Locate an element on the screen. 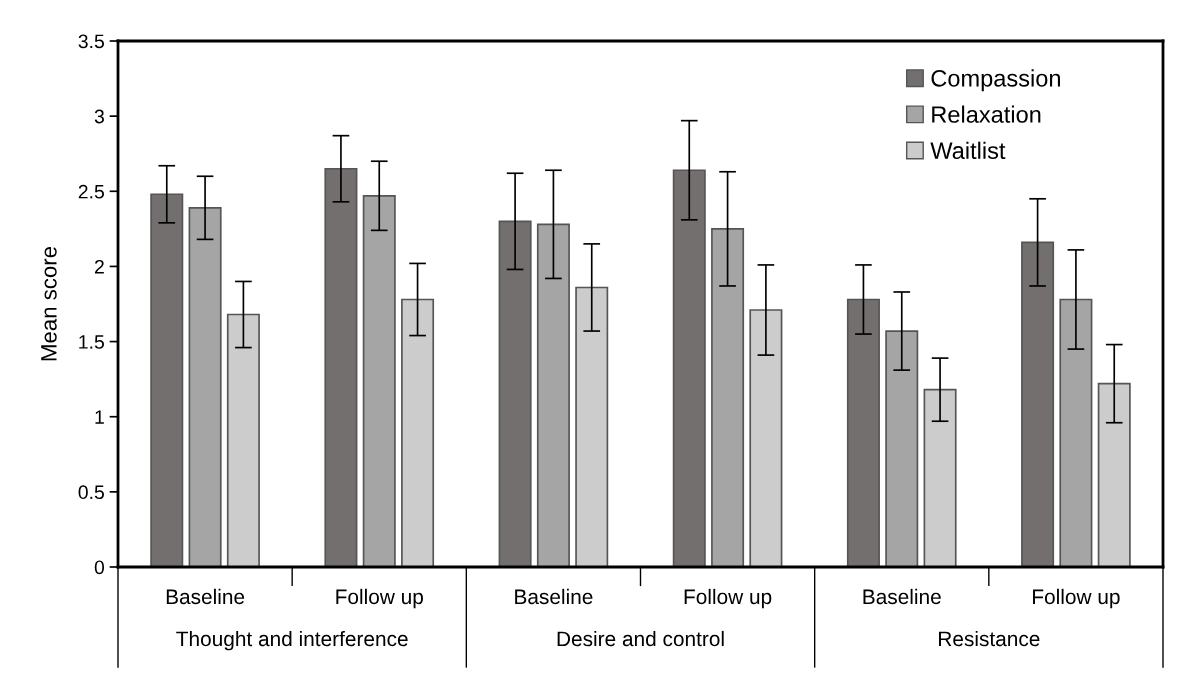 The image size is (1185, 693). y-tick-label: 0.5 is located at coordinates (91, 492).